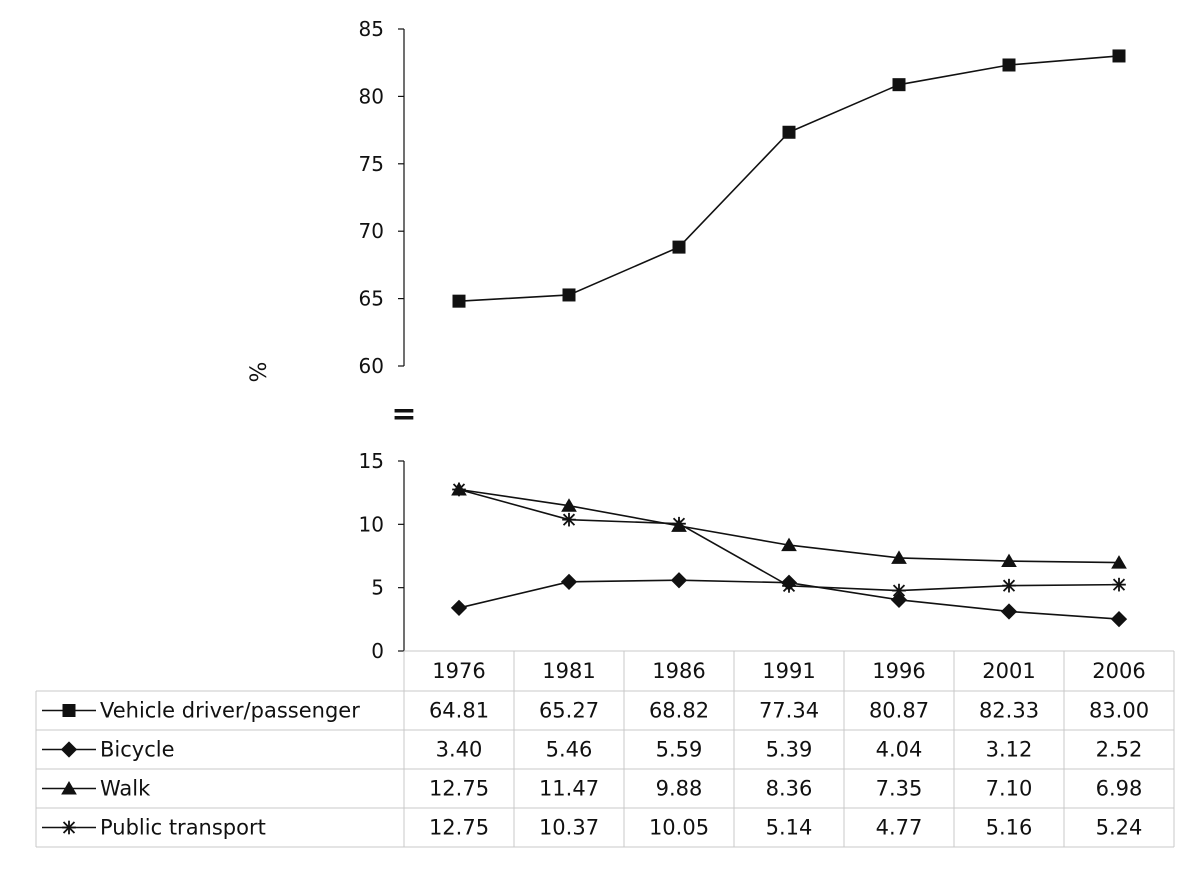  Describe the element at coordinates (1119, 711) in the screenshot. I see `data-label: 83.00` at that location.